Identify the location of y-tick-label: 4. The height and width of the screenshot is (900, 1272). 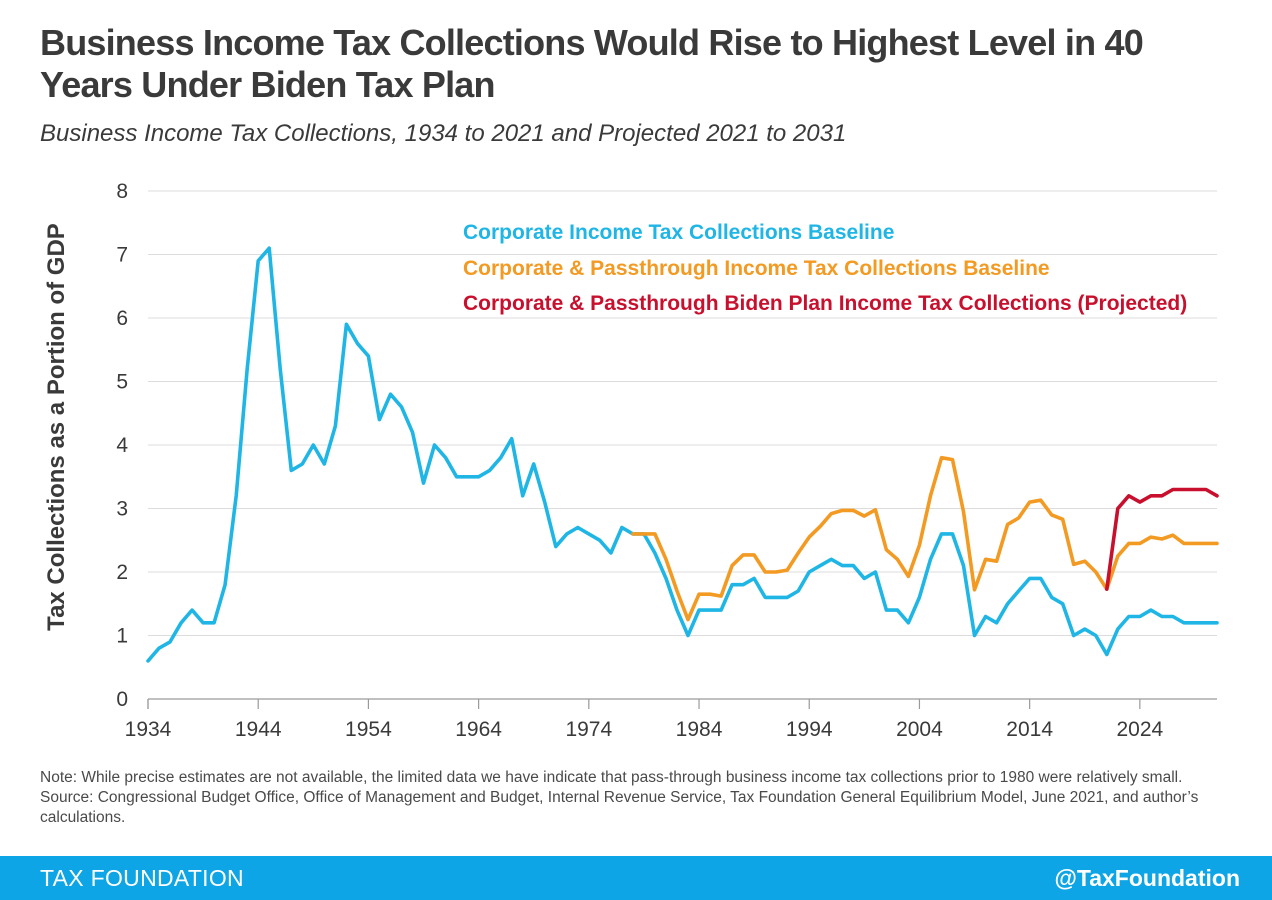
(122, 445).